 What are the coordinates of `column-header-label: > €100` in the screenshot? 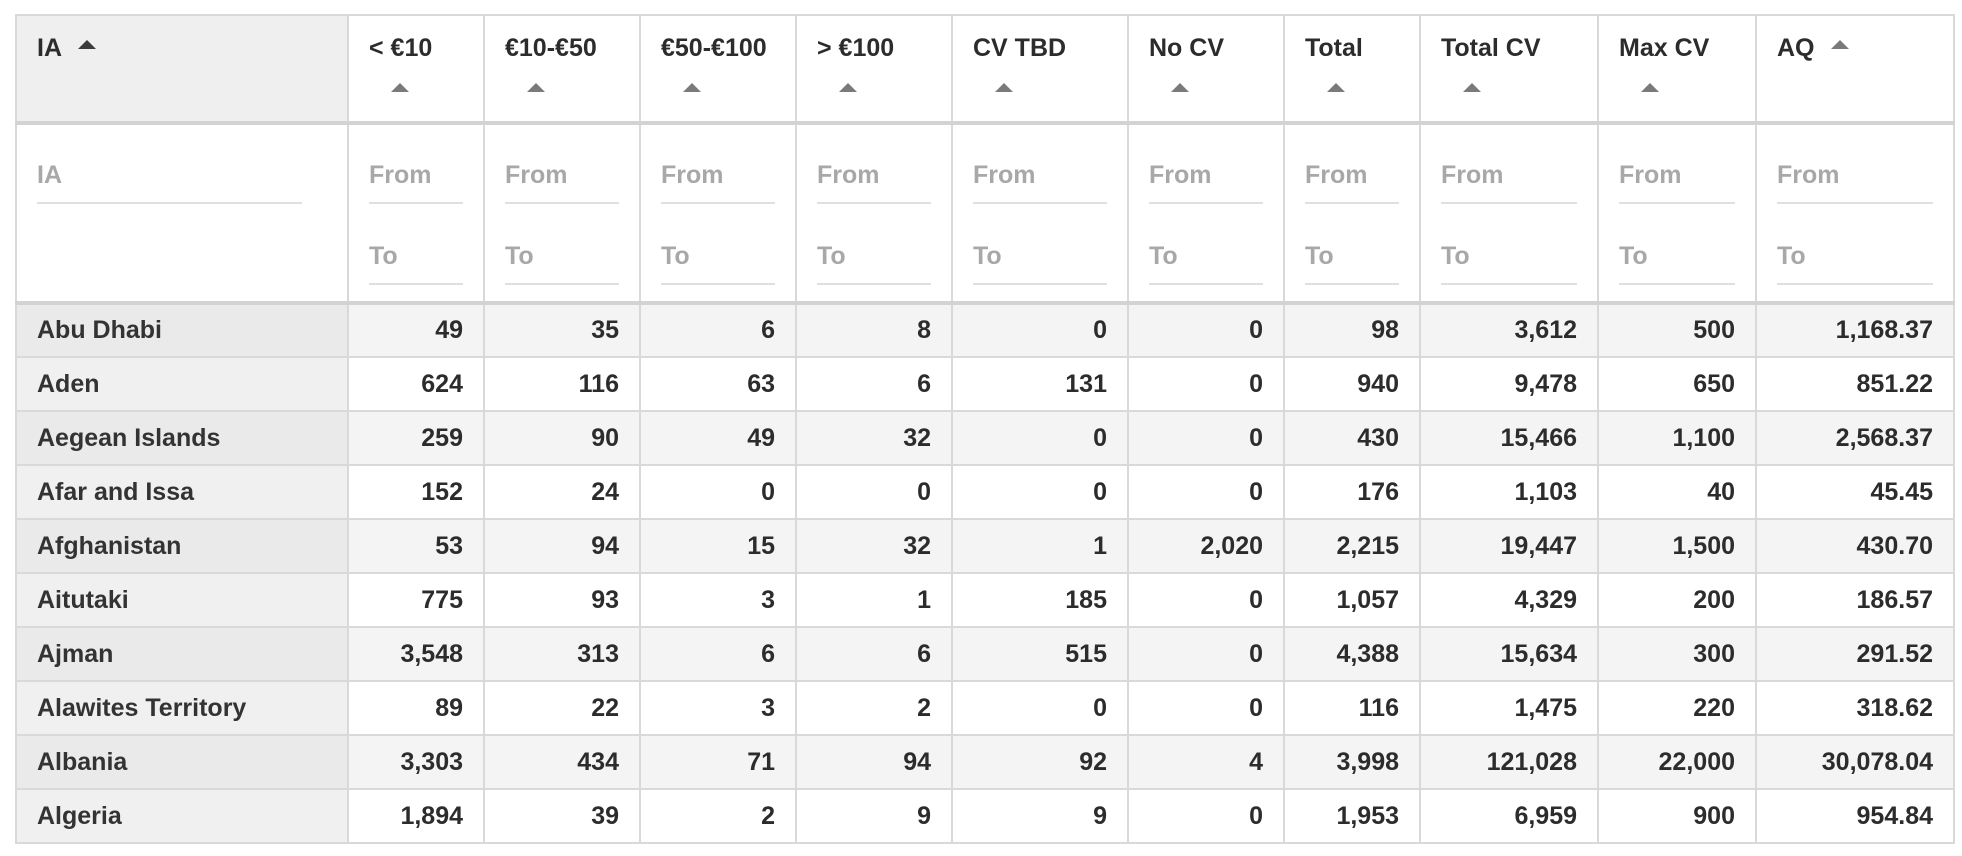 It's located at (856, 48).